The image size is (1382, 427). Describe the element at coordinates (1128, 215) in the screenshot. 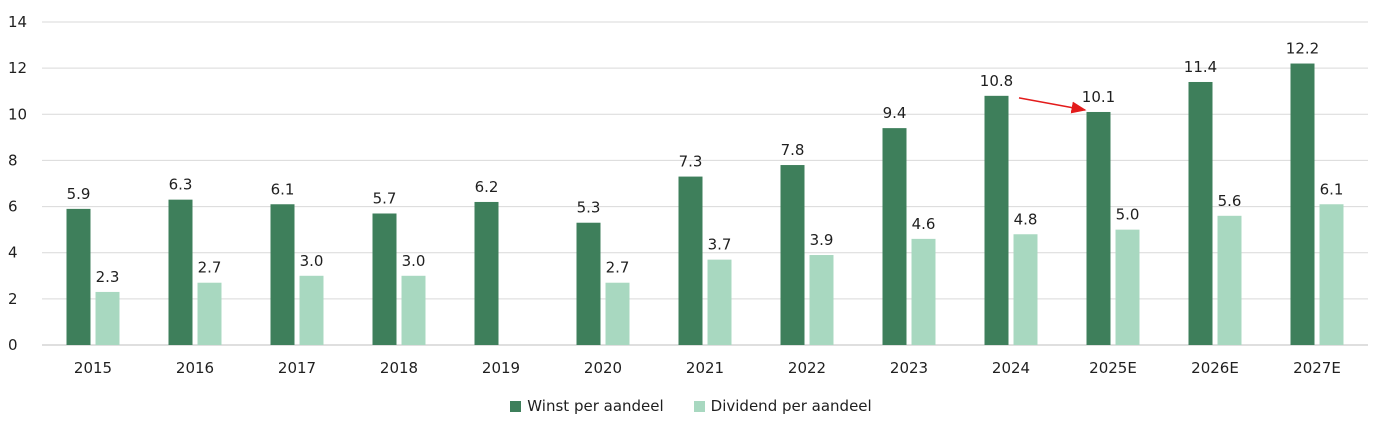

I see `data-label: 5.0` at that location.